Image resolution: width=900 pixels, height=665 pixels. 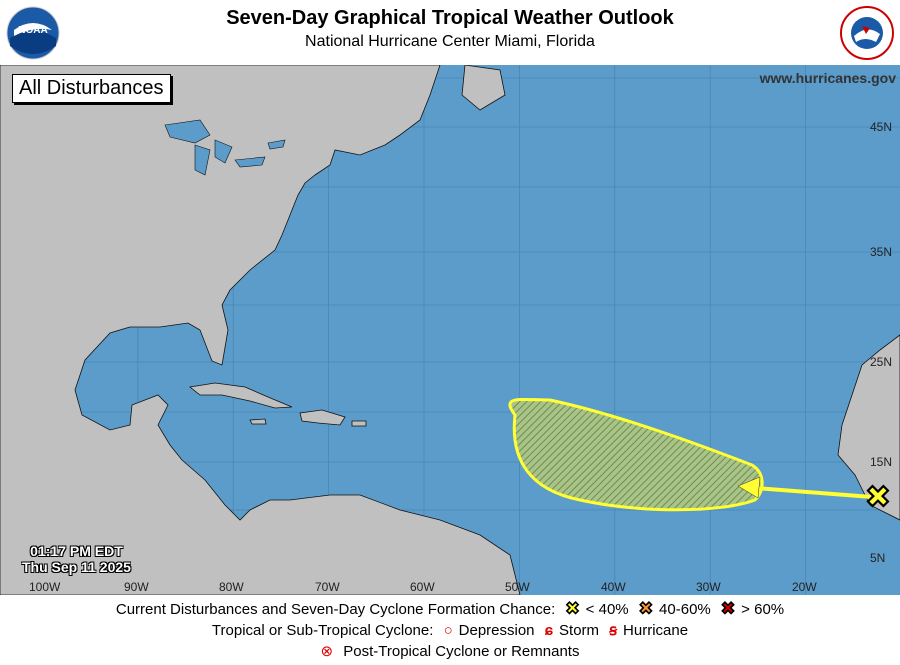 I want to click on low-chance-x-icon: ✖, so click(x=572, y=609).